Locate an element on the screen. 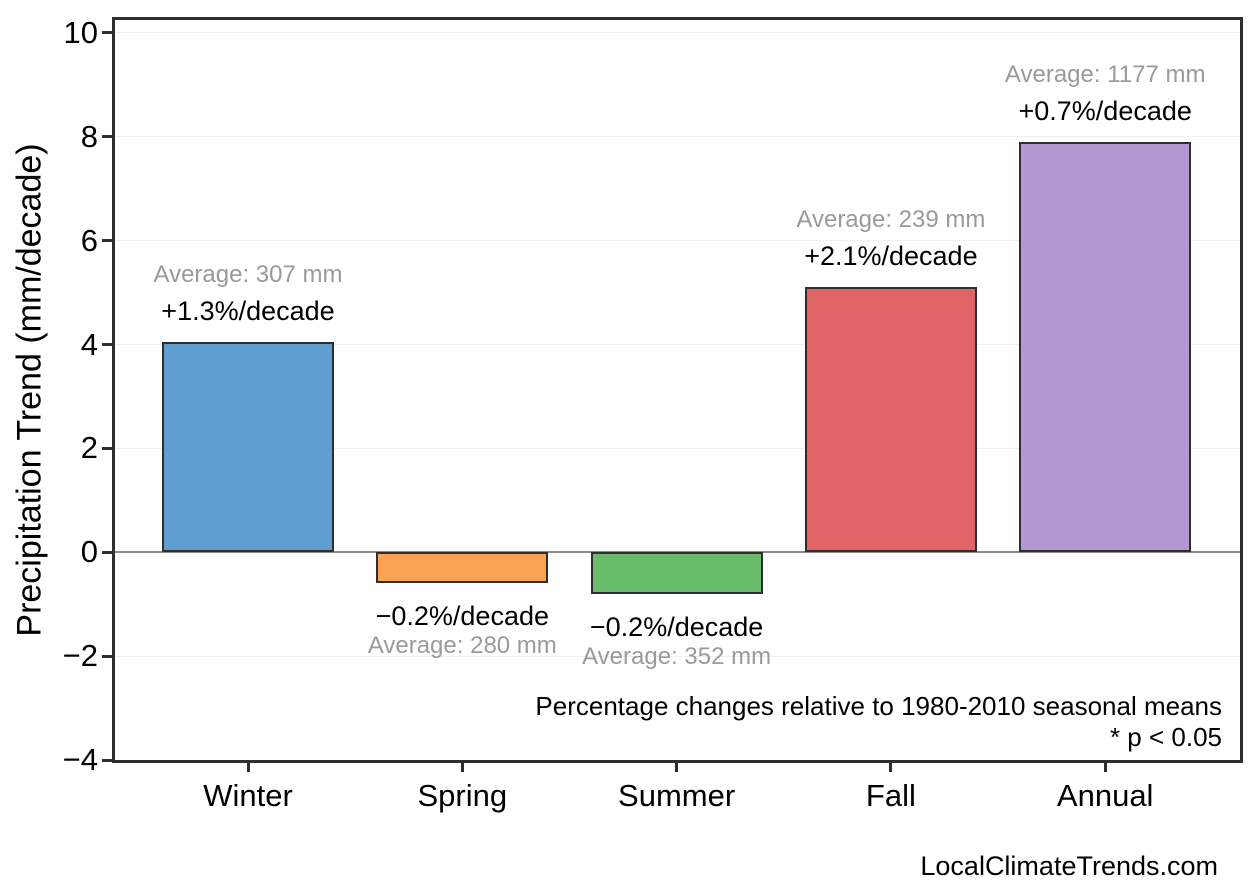 This screenshot has width=1258, height=892. x-tick-label-annual: Annual is located at coordinates (1105, 795).